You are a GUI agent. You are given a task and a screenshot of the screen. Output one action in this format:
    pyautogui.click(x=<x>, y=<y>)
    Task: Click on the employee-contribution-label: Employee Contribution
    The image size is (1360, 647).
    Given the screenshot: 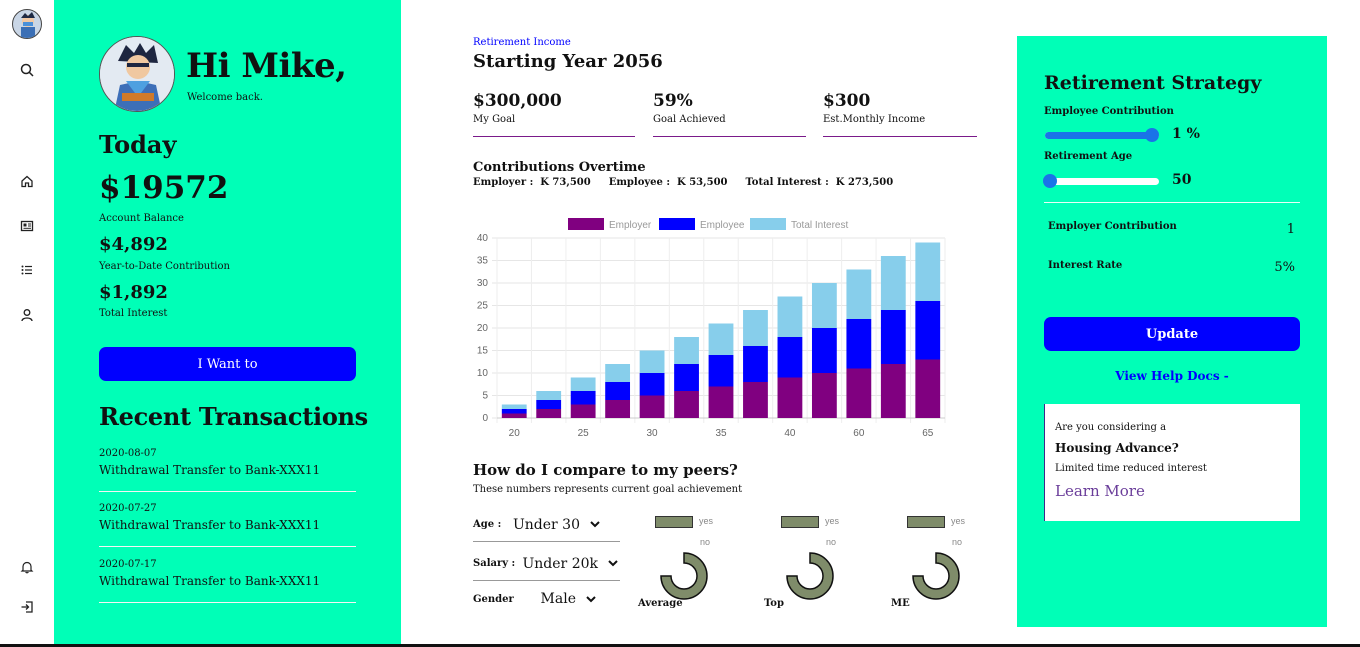 What is the action you would take?
    pyautogui.click(x=1109, y=111)
    